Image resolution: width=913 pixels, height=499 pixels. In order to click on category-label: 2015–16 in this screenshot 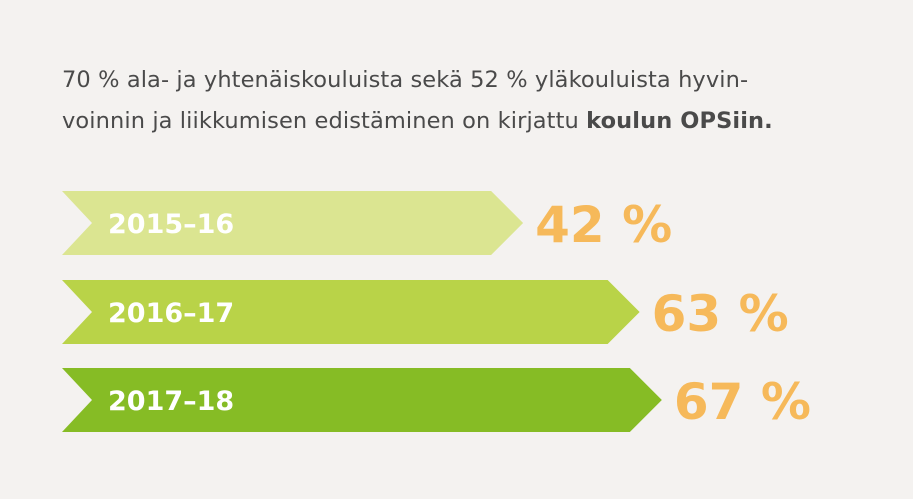, I will do `click(171, 224)`.